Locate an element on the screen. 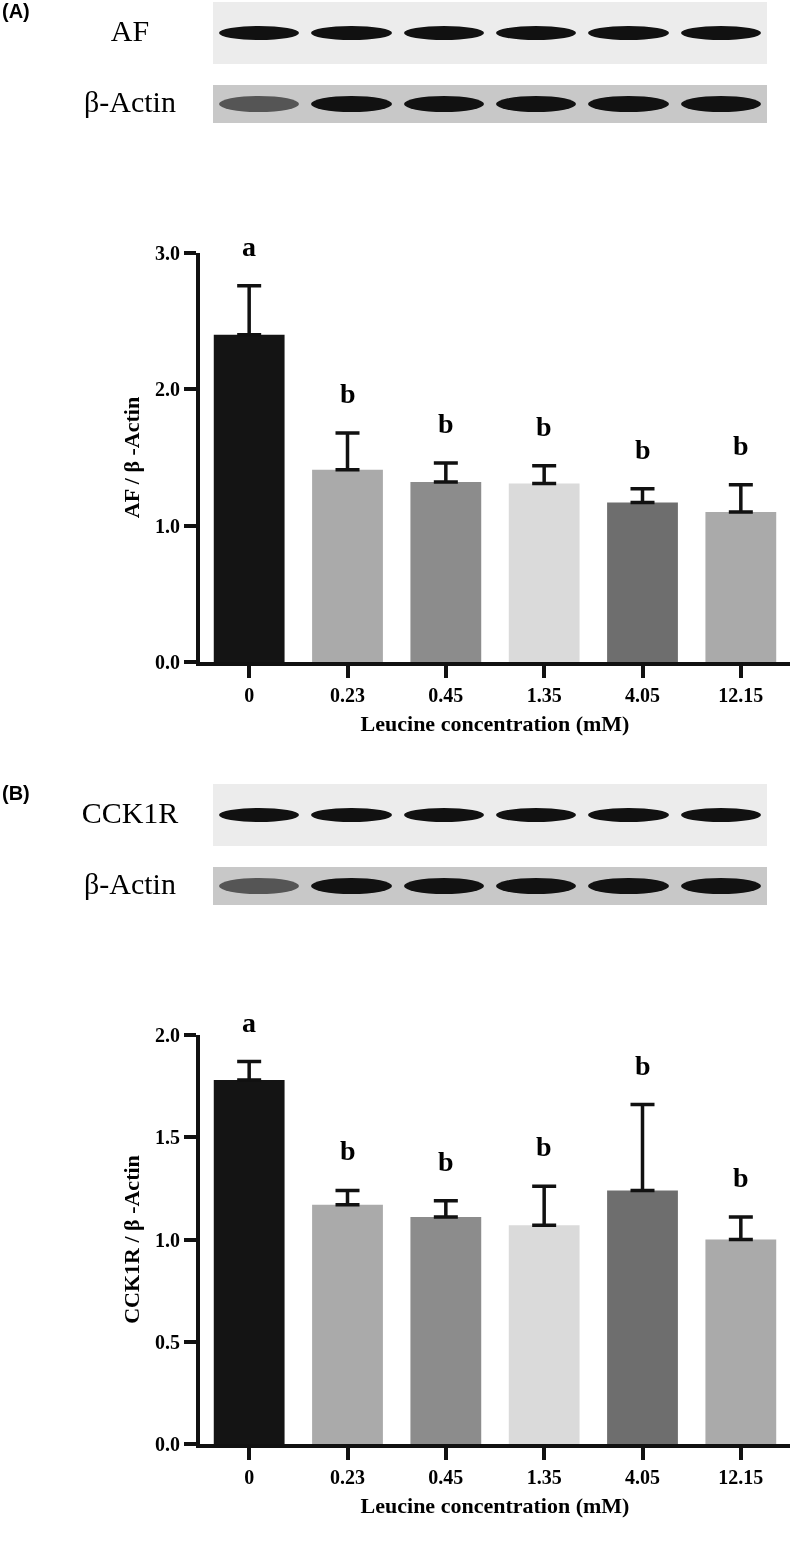 This screenshot has width=800, height=1564. y-tick-label: 1.5 is located at coordinates (167, 1137).